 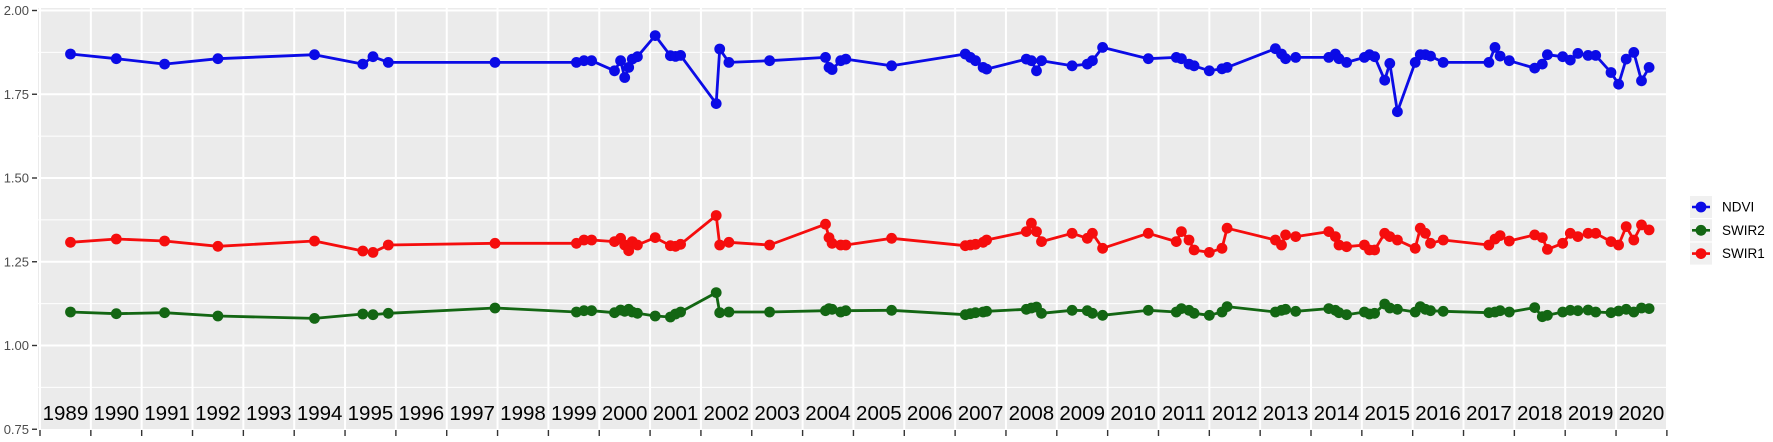 I want to click on x-tick-label: 2003, so click(x=777, y=413).